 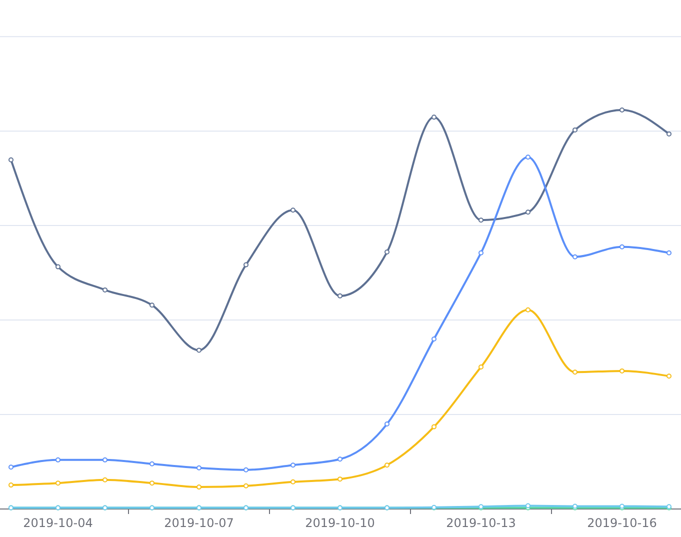 I want to click on x-tick-label: 2019-10-07, so click(x=199, y=523).